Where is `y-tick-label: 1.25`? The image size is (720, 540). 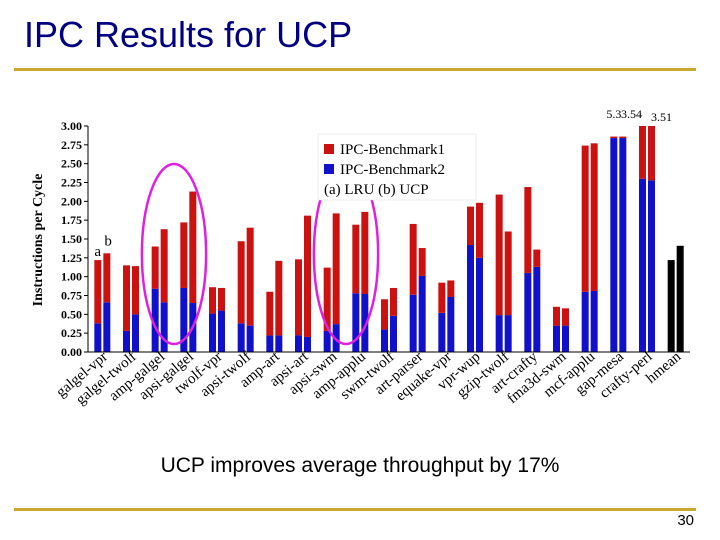
y-tick-label: 1.25 is located at coordinates (71, 258).